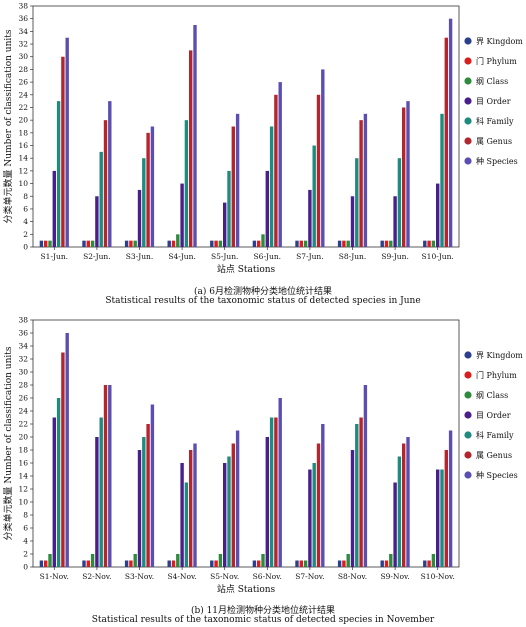 Image resolution: width=526 pixels, height=627 pixels. Describe the element at coordinates (23, 385) in the screenshot. I see `y-tick-label: 28` at that location.